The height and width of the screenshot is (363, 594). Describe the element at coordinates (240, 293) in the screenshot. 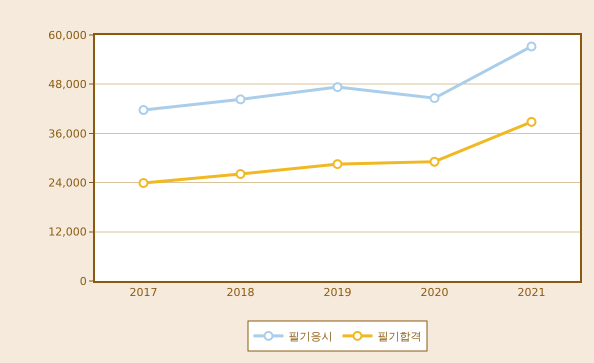

I see `x-tick-label: 2018` at that location.